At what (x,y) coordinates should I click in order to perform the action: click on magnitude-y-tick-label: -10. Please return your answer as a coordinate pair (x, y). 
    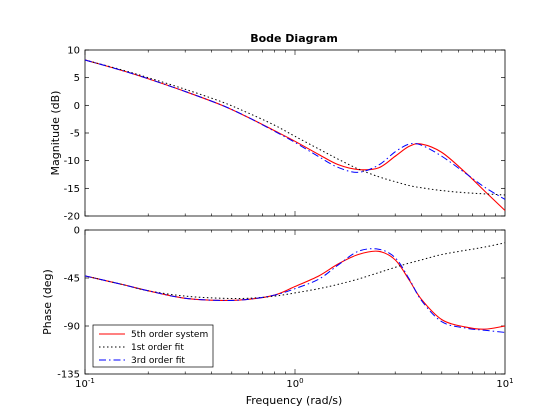
    Looking at the image, I should click on (72, 161).